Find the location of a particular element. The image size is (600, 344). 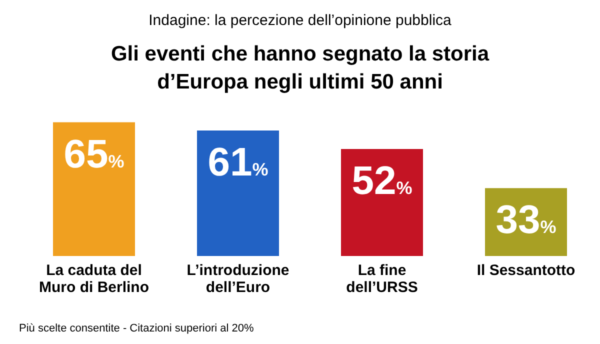

x-tick-label: L’introduzione dell’Euro is located at coordinates (238, 279).